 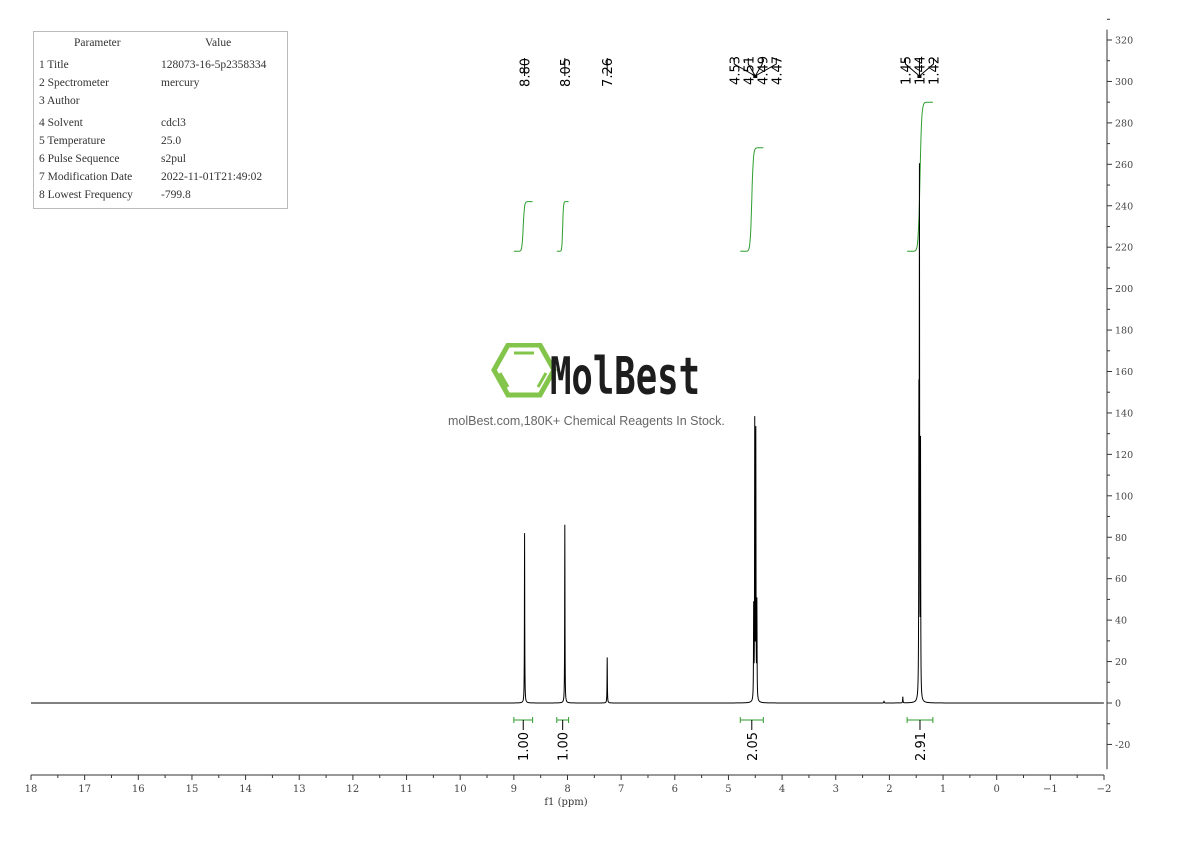 What do you see at coordinates (836, 789) in the screenshot?
I see `x-tick-label: 3` at bounding box center [836, 789].